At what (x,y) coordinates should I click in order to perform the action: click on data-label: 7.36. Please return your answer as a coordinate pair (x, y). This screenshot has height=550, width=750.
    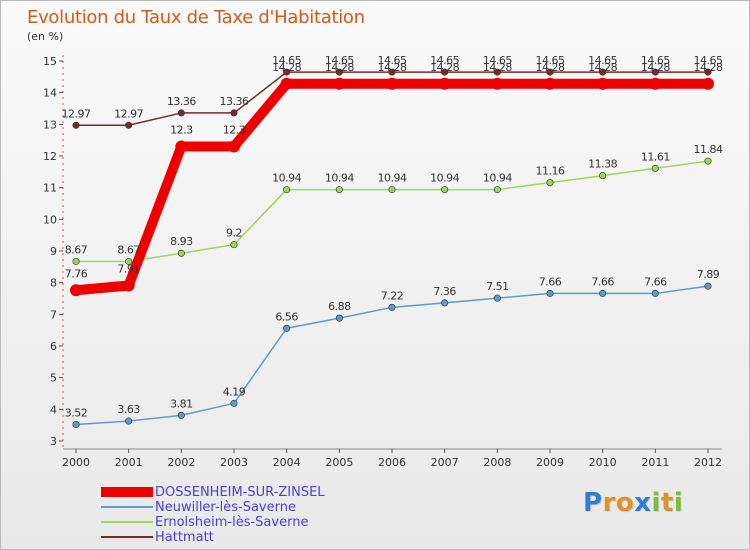
    Looking at the image, I should click on (444, 291).